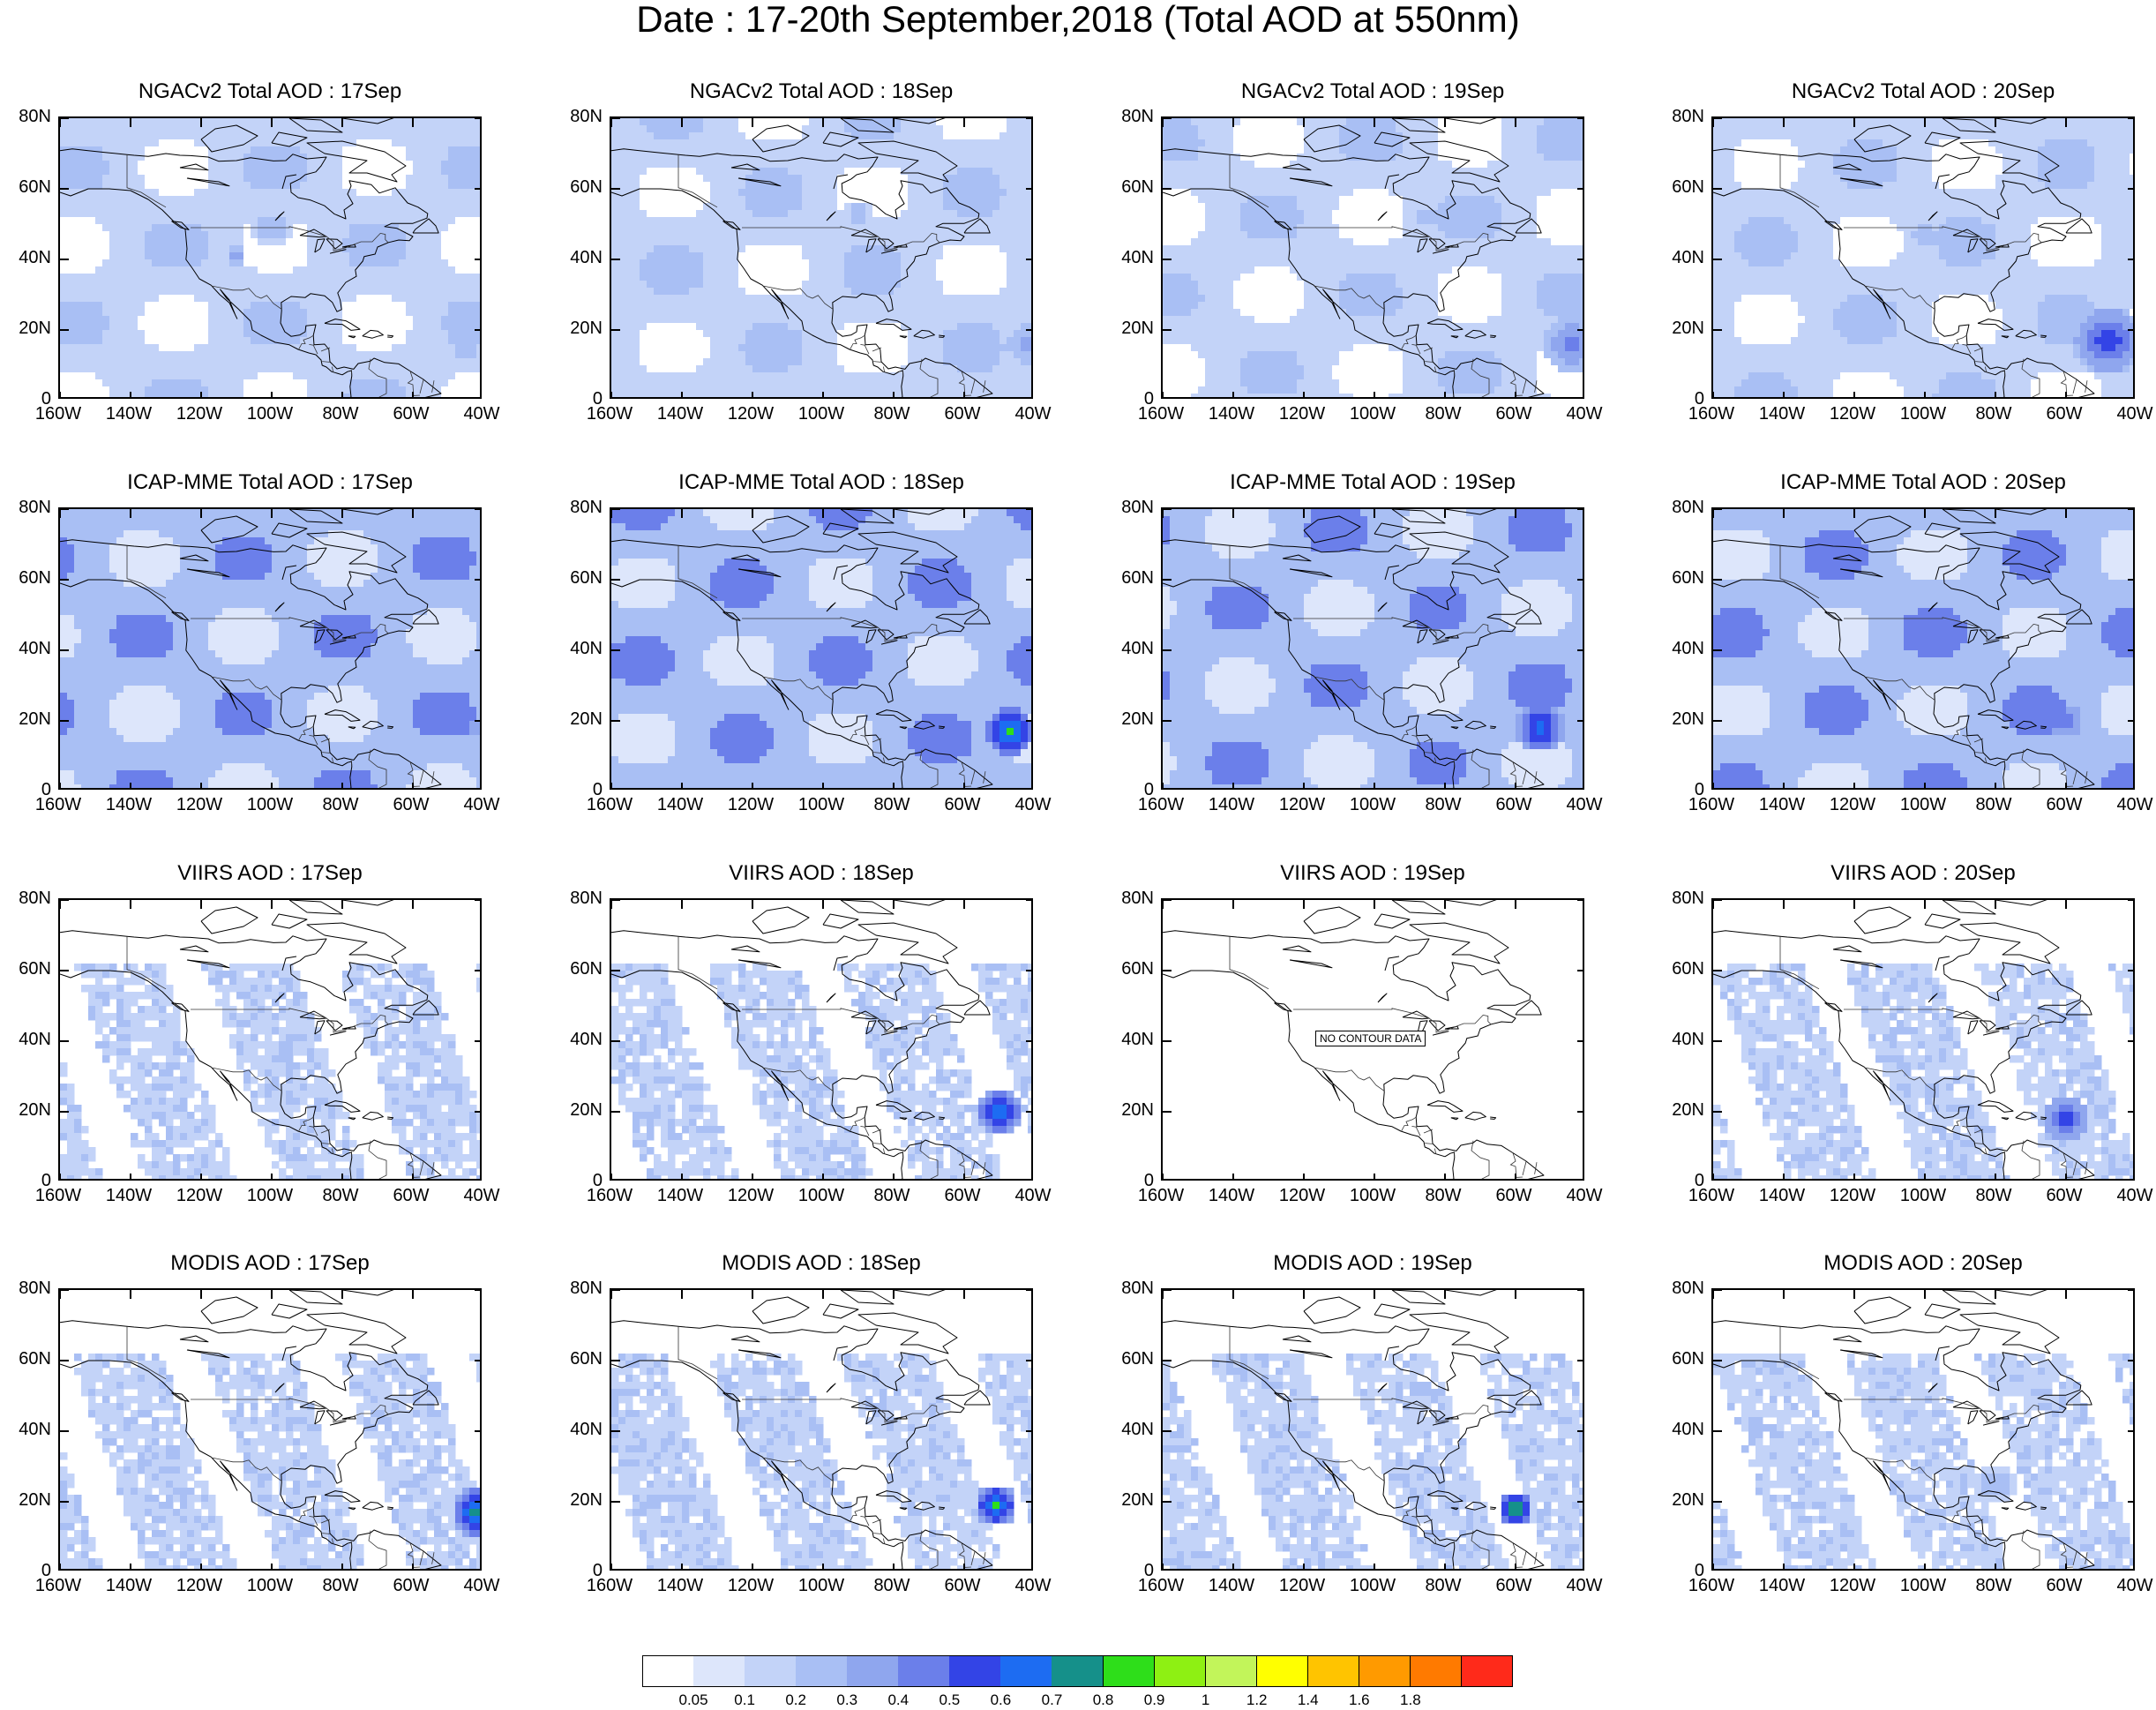  What do you see at coordinates (1410, 1700) in the screenshot?
I see `colorbar-label: 1.8` at bounding box center [1410, 1700].